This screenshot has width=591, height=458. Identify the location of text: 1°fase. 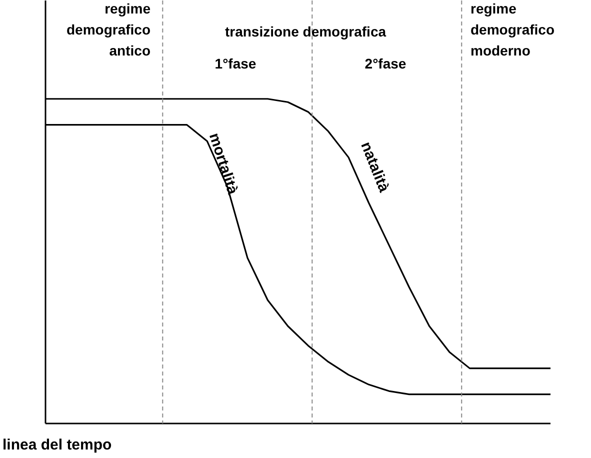
(235, 64).